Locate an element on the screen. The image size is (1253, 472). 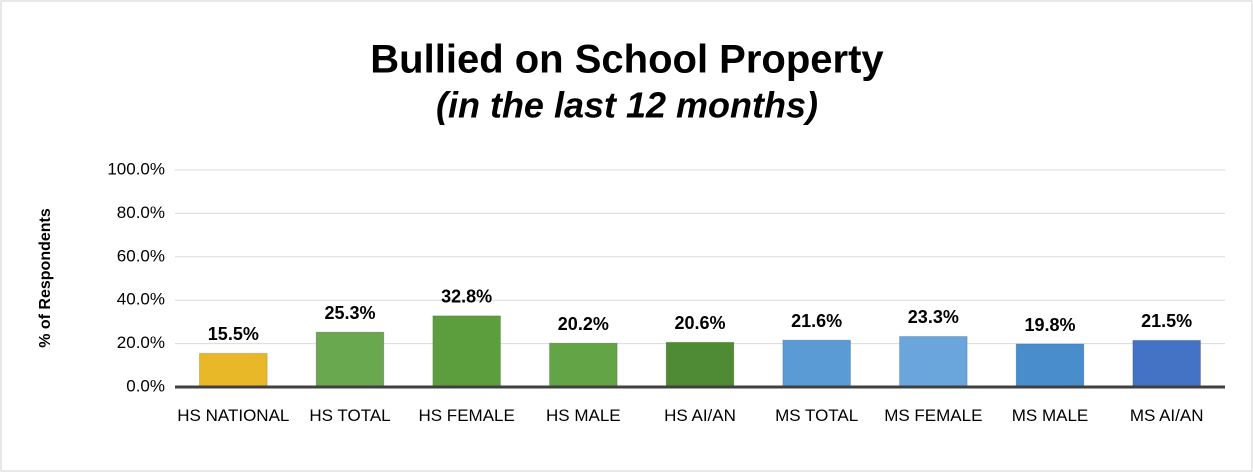
data-label: 15.5% is located at coordinates (233, 334).